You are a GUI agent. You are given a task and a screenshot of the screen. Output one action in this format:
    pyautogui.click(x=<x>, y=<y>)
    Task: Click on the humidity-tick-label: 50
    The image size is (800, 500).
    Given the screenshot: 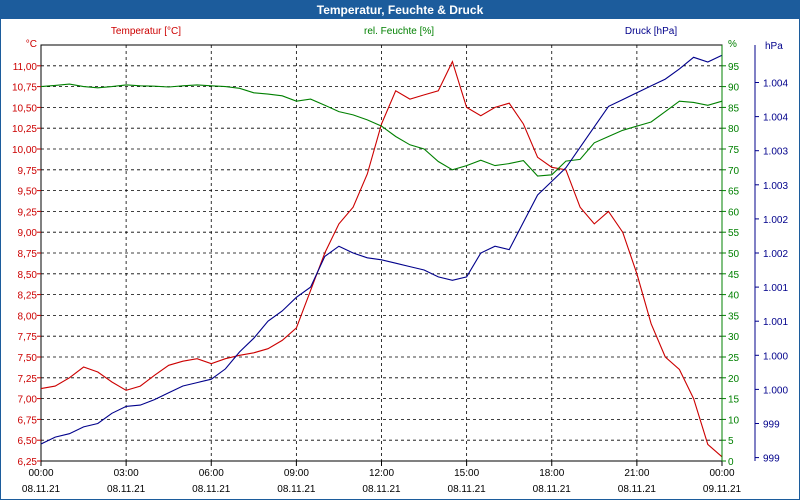 What is the action you would take?
    pyautogui.click(x=734, y=254)
    